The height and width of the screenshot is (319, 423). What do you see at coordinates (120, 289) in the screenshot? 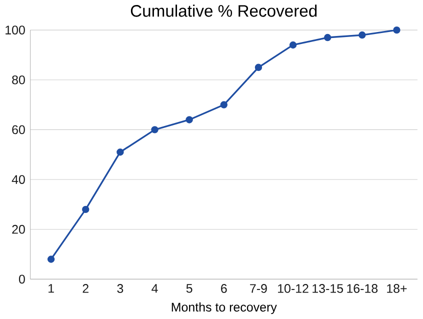
I see `x-tick-label: 3` at bounding box center [120, 289].